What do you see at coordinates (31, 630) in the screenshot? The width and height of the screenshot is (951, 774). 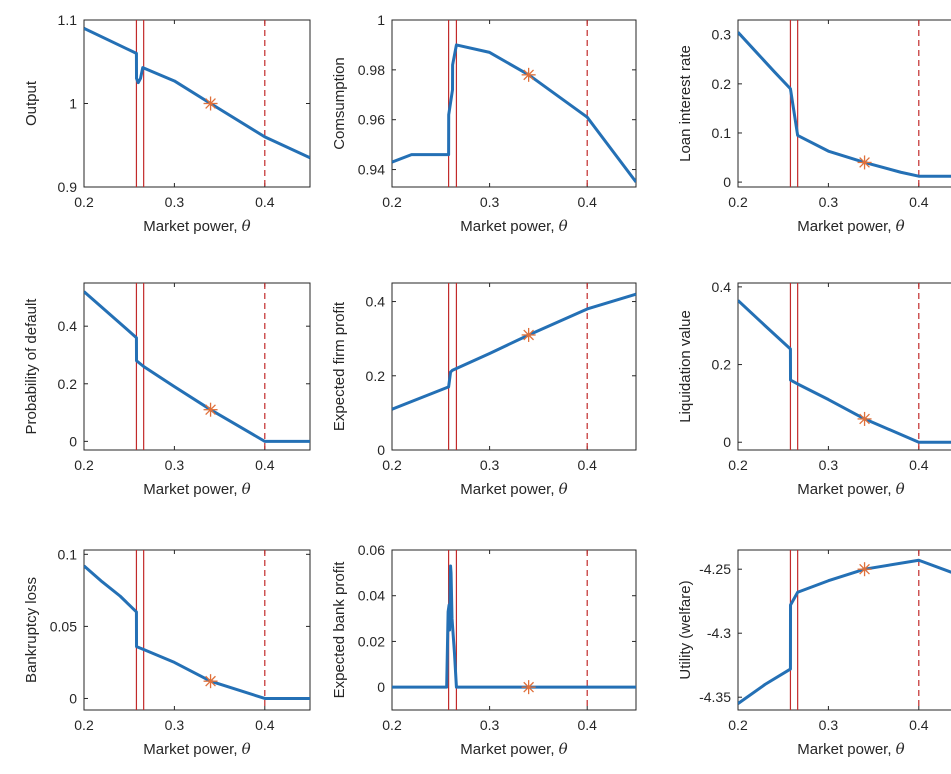 I see `y-axis-label: Bankruptcy loss` at bounding box center [31, 630].